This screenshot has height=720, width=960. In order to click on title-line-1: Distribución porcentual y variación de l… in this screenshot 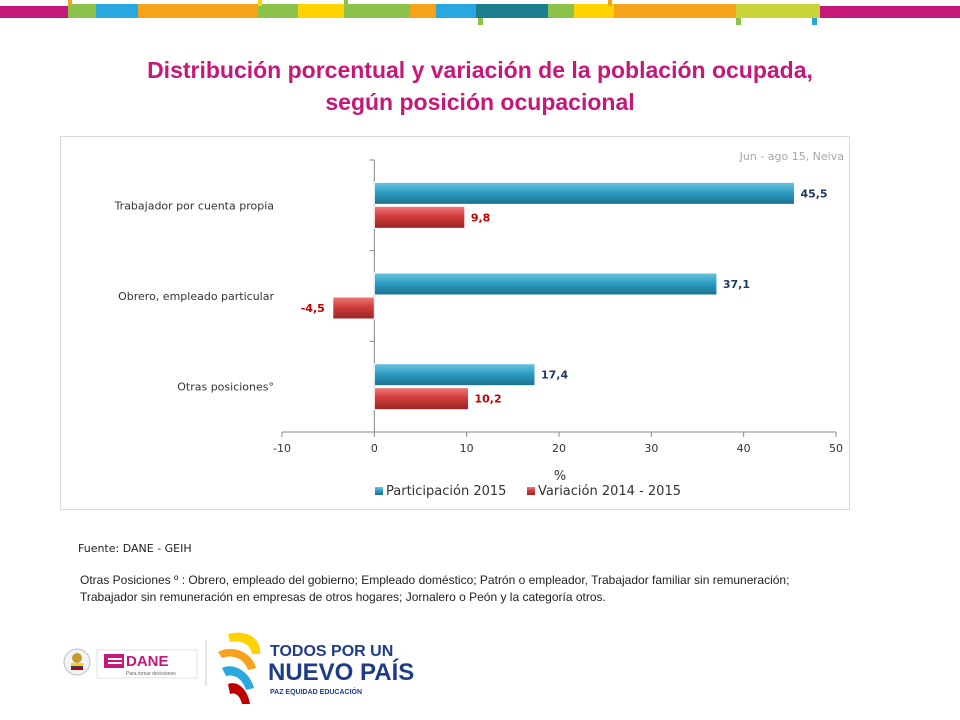, I will do `click(480, 70)`.